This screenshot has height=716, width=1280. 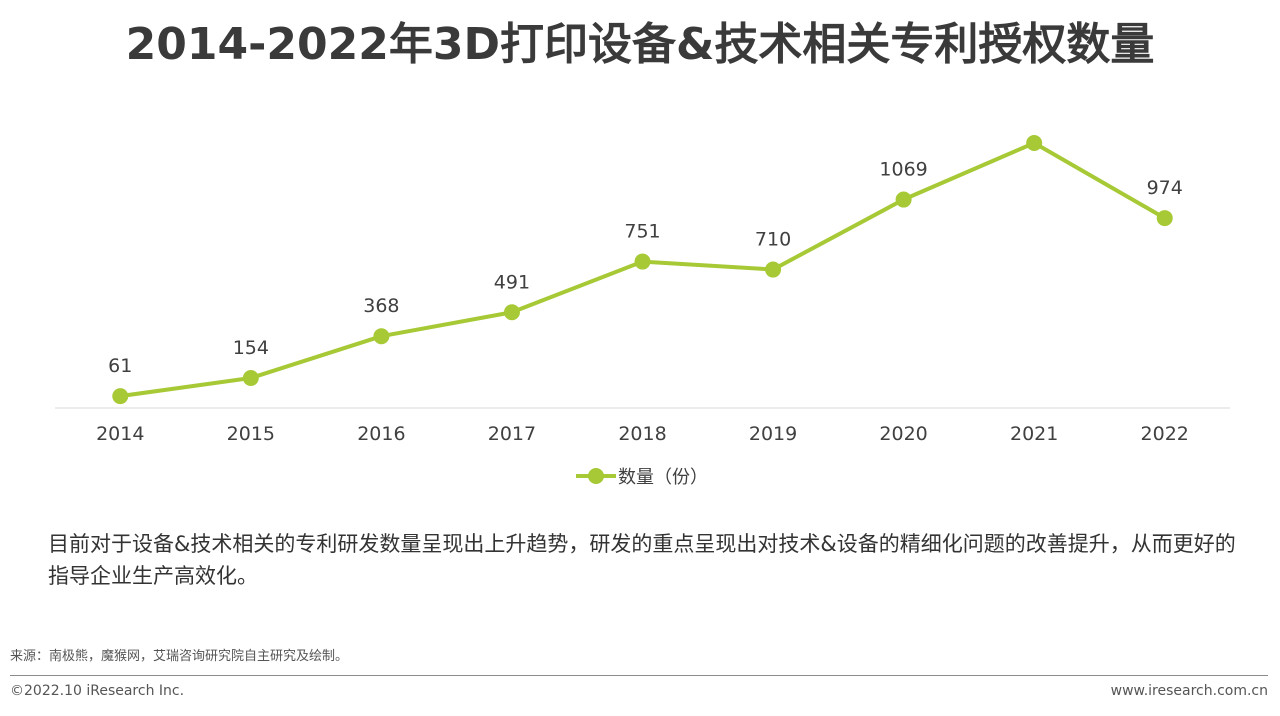 What do you see at coordinates (251, 348) in the screenshot?
I see `data-label: 154` at bounding box center [251, 348].